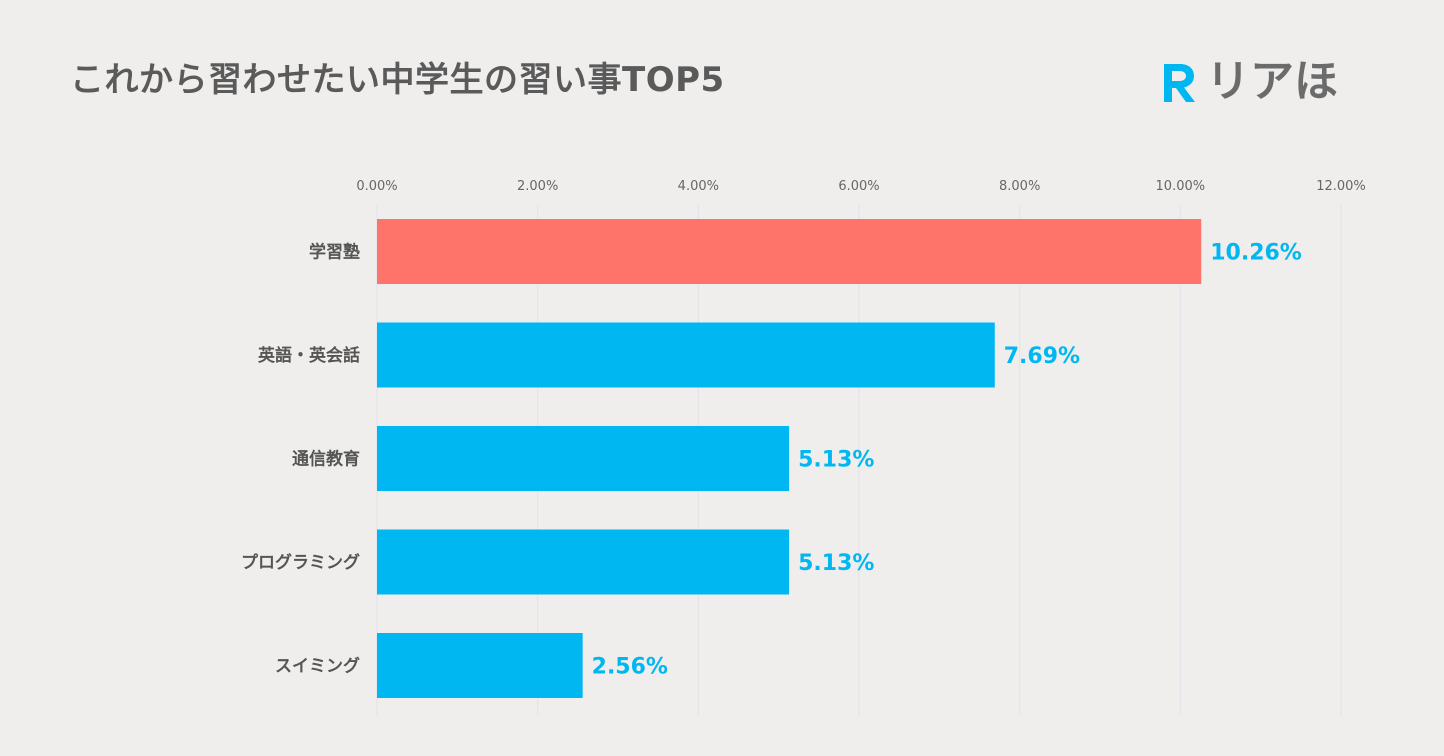  What do you see at coordinates (1341, 186) in the screenshot?
I see `x-tick-label: 12.00%` at bounding box center [1341, 186].